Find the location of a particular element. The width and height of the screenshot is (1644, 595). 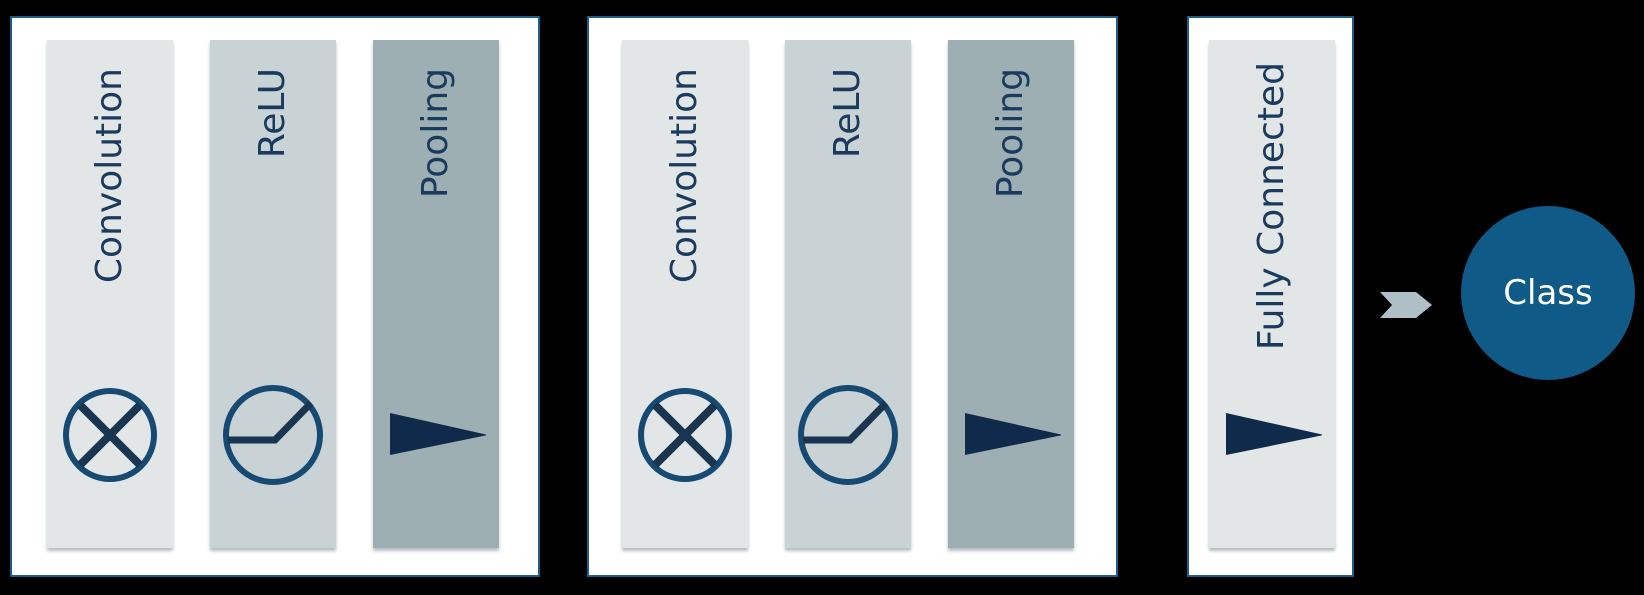

fully-connected-frame: Fully Connected is located at coordinates (1270, 296).